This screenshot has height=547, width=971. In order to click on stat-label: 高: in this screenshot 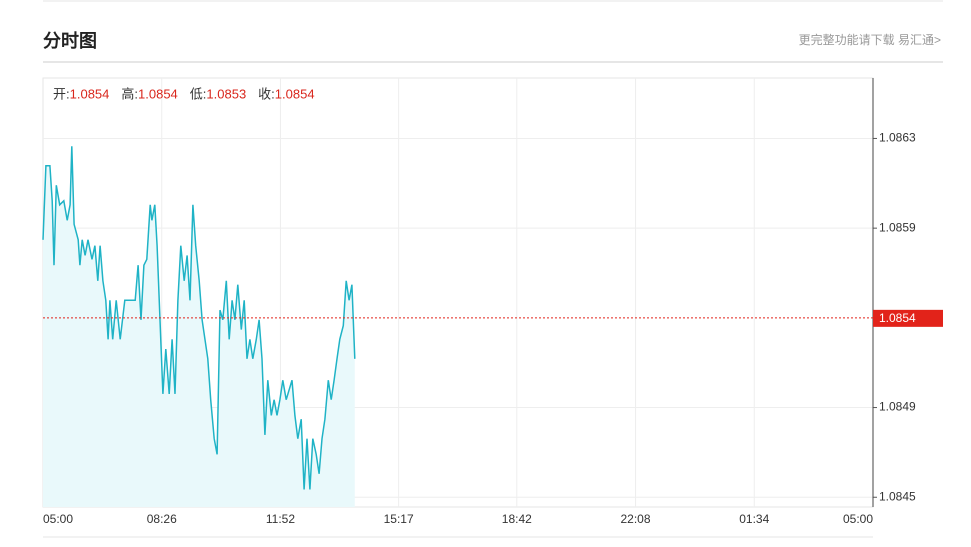, I will do `click(129, 93)`.